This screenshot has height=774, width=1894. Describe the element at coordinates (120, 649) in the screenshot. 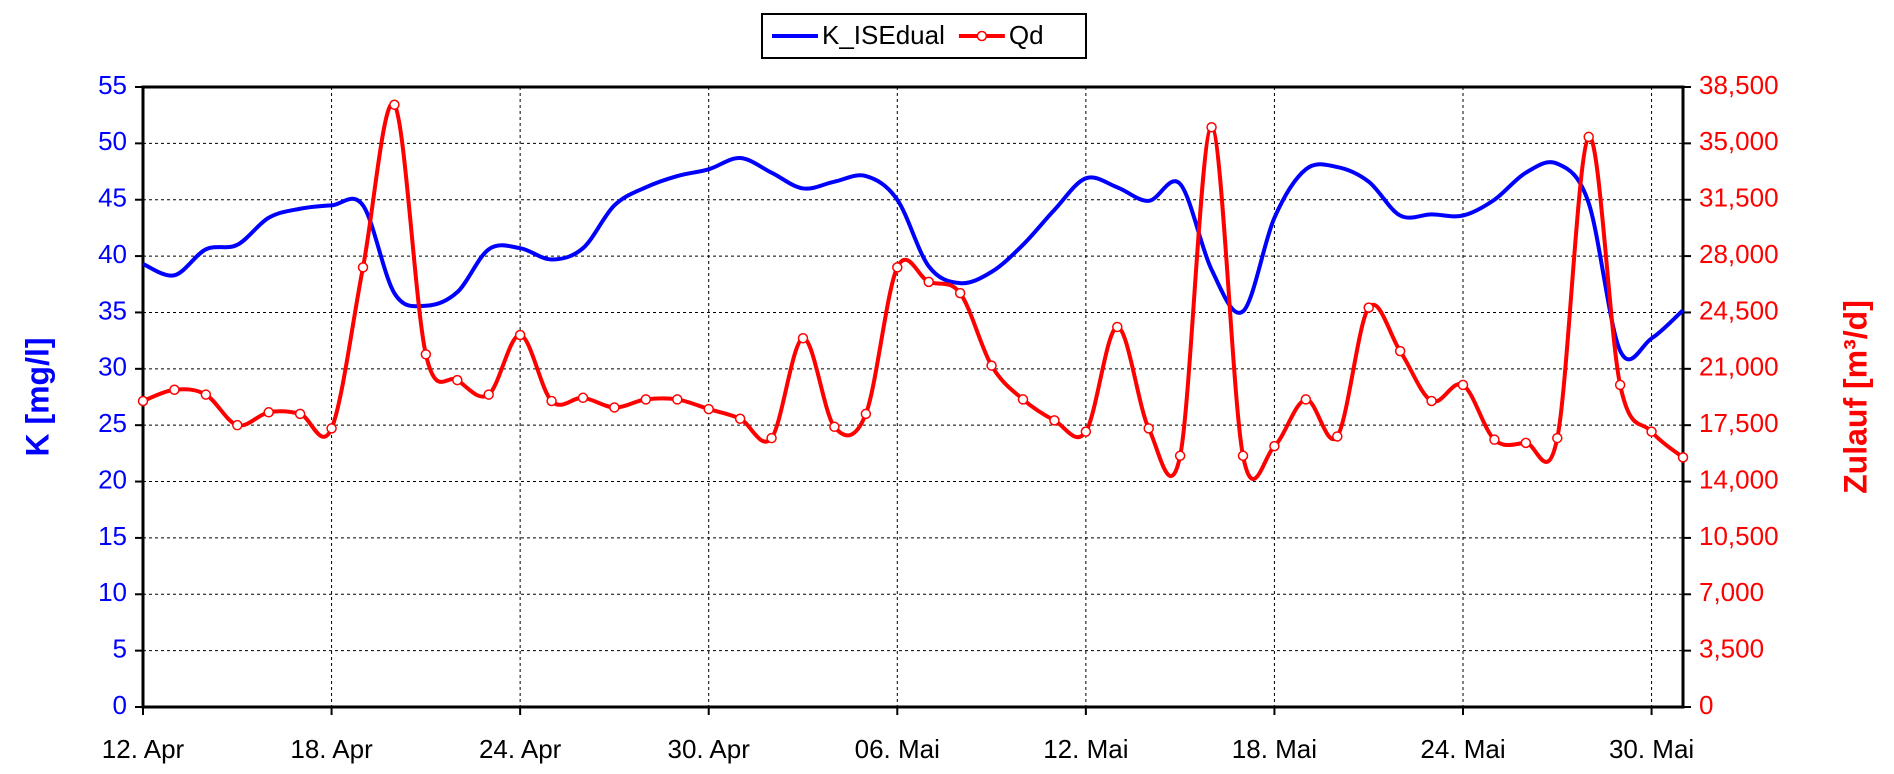

I see `y-tick-label: 5` at that location.